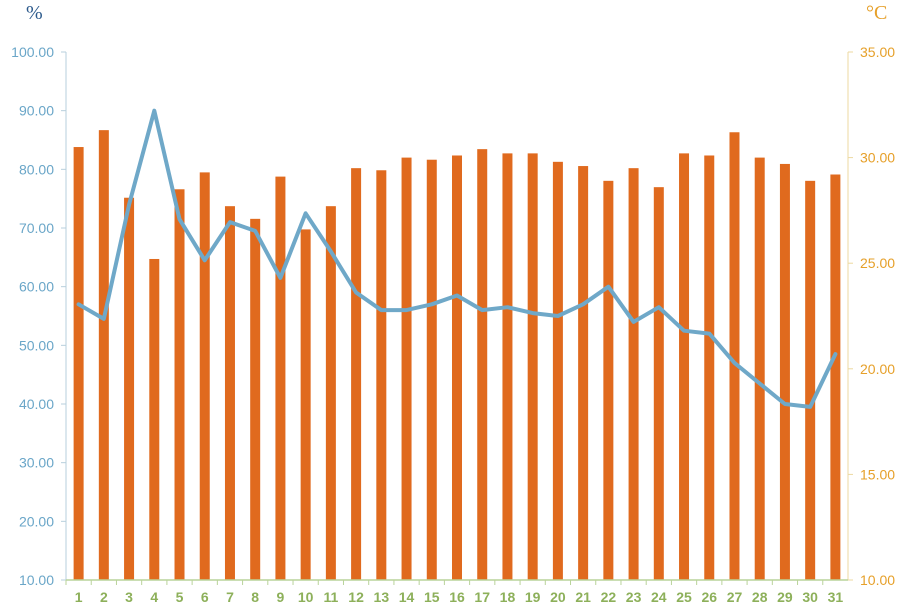 The image size is (907, 607). Describe the element at coordinates (129, 597) in the screenshot. I see `x-tick-label: 3` at that location.